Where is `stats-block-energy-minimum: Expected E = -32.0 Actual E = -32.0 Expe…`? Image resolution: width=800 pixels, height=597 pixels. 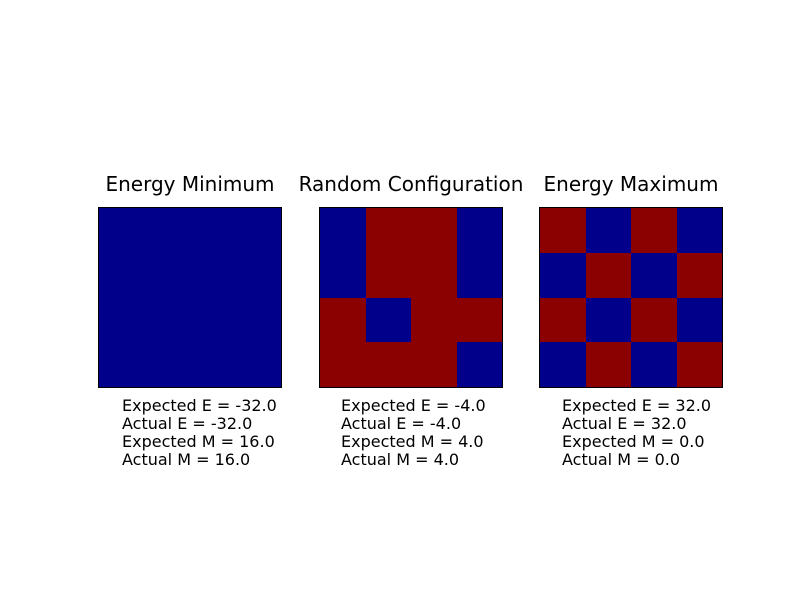
stats-block-energy-minimum: Expected E = -32.0 Actual E = -32.0 Expe… is located at coordinates (199, 433).